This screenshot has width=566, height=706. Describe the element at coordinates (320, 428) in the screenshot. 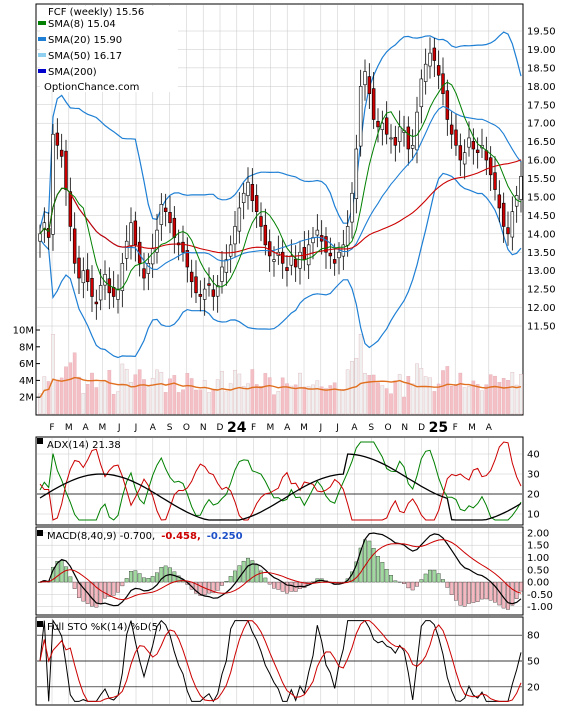

I see `date-tick-label: J` at that location.